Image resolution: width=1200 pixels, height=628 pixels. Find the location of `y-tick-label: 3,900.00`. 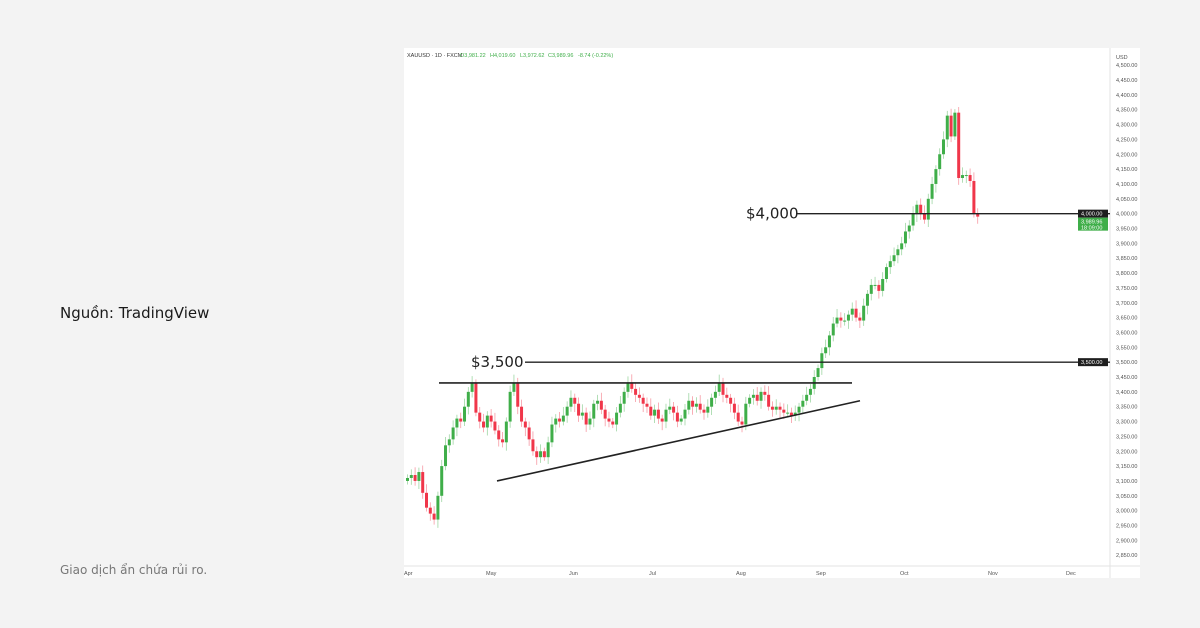

y-tick-label: 3,900.00 is located at coordinates (1126, 244).